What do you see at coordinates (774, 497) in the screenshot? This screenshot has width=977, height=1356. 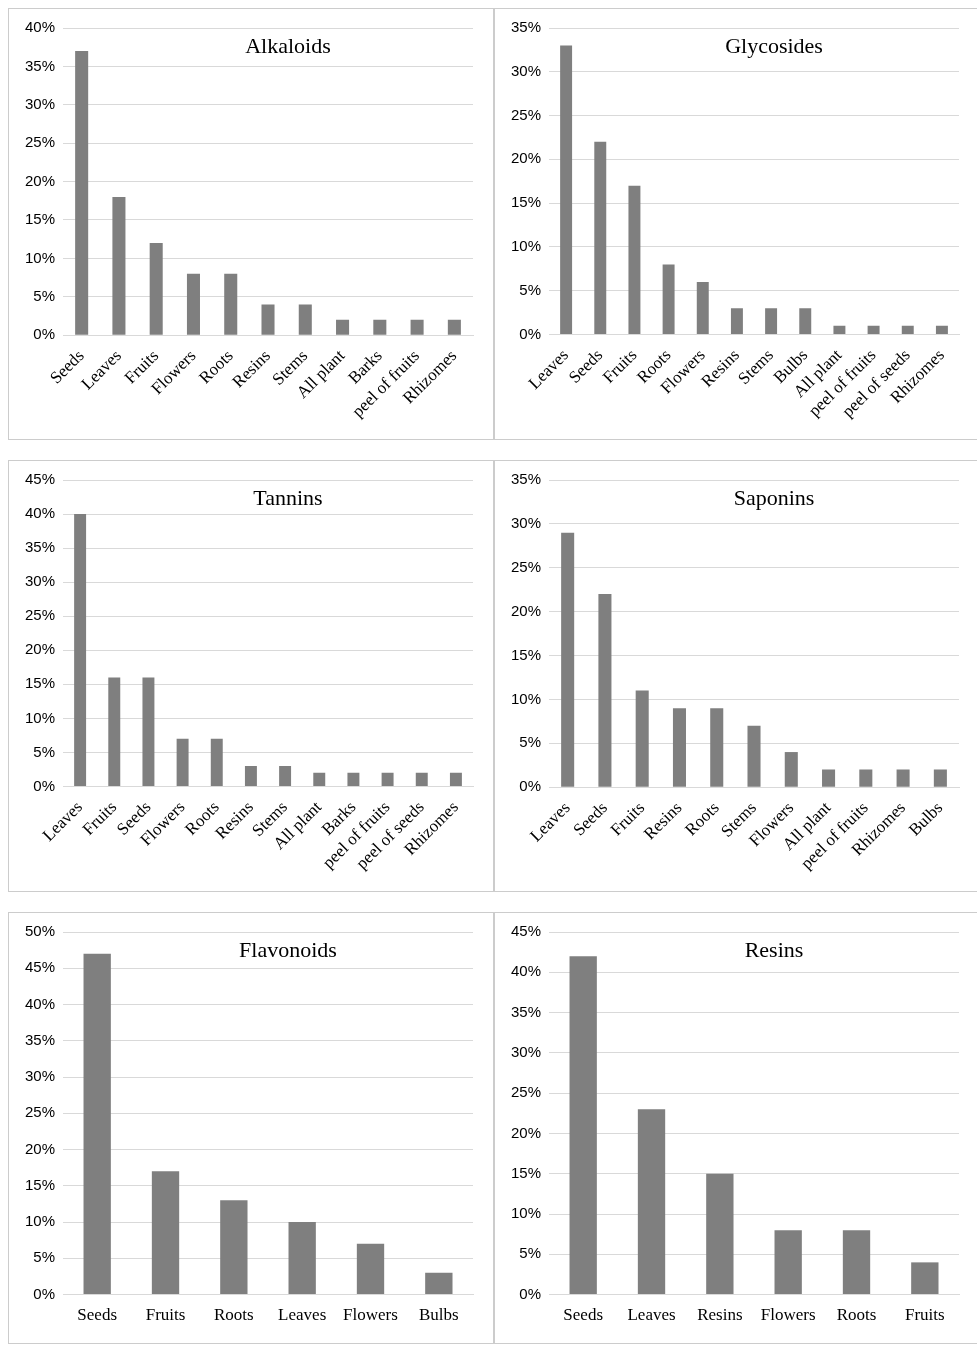 I see `chart-title: Saponins` at bounding box center [774, 497].